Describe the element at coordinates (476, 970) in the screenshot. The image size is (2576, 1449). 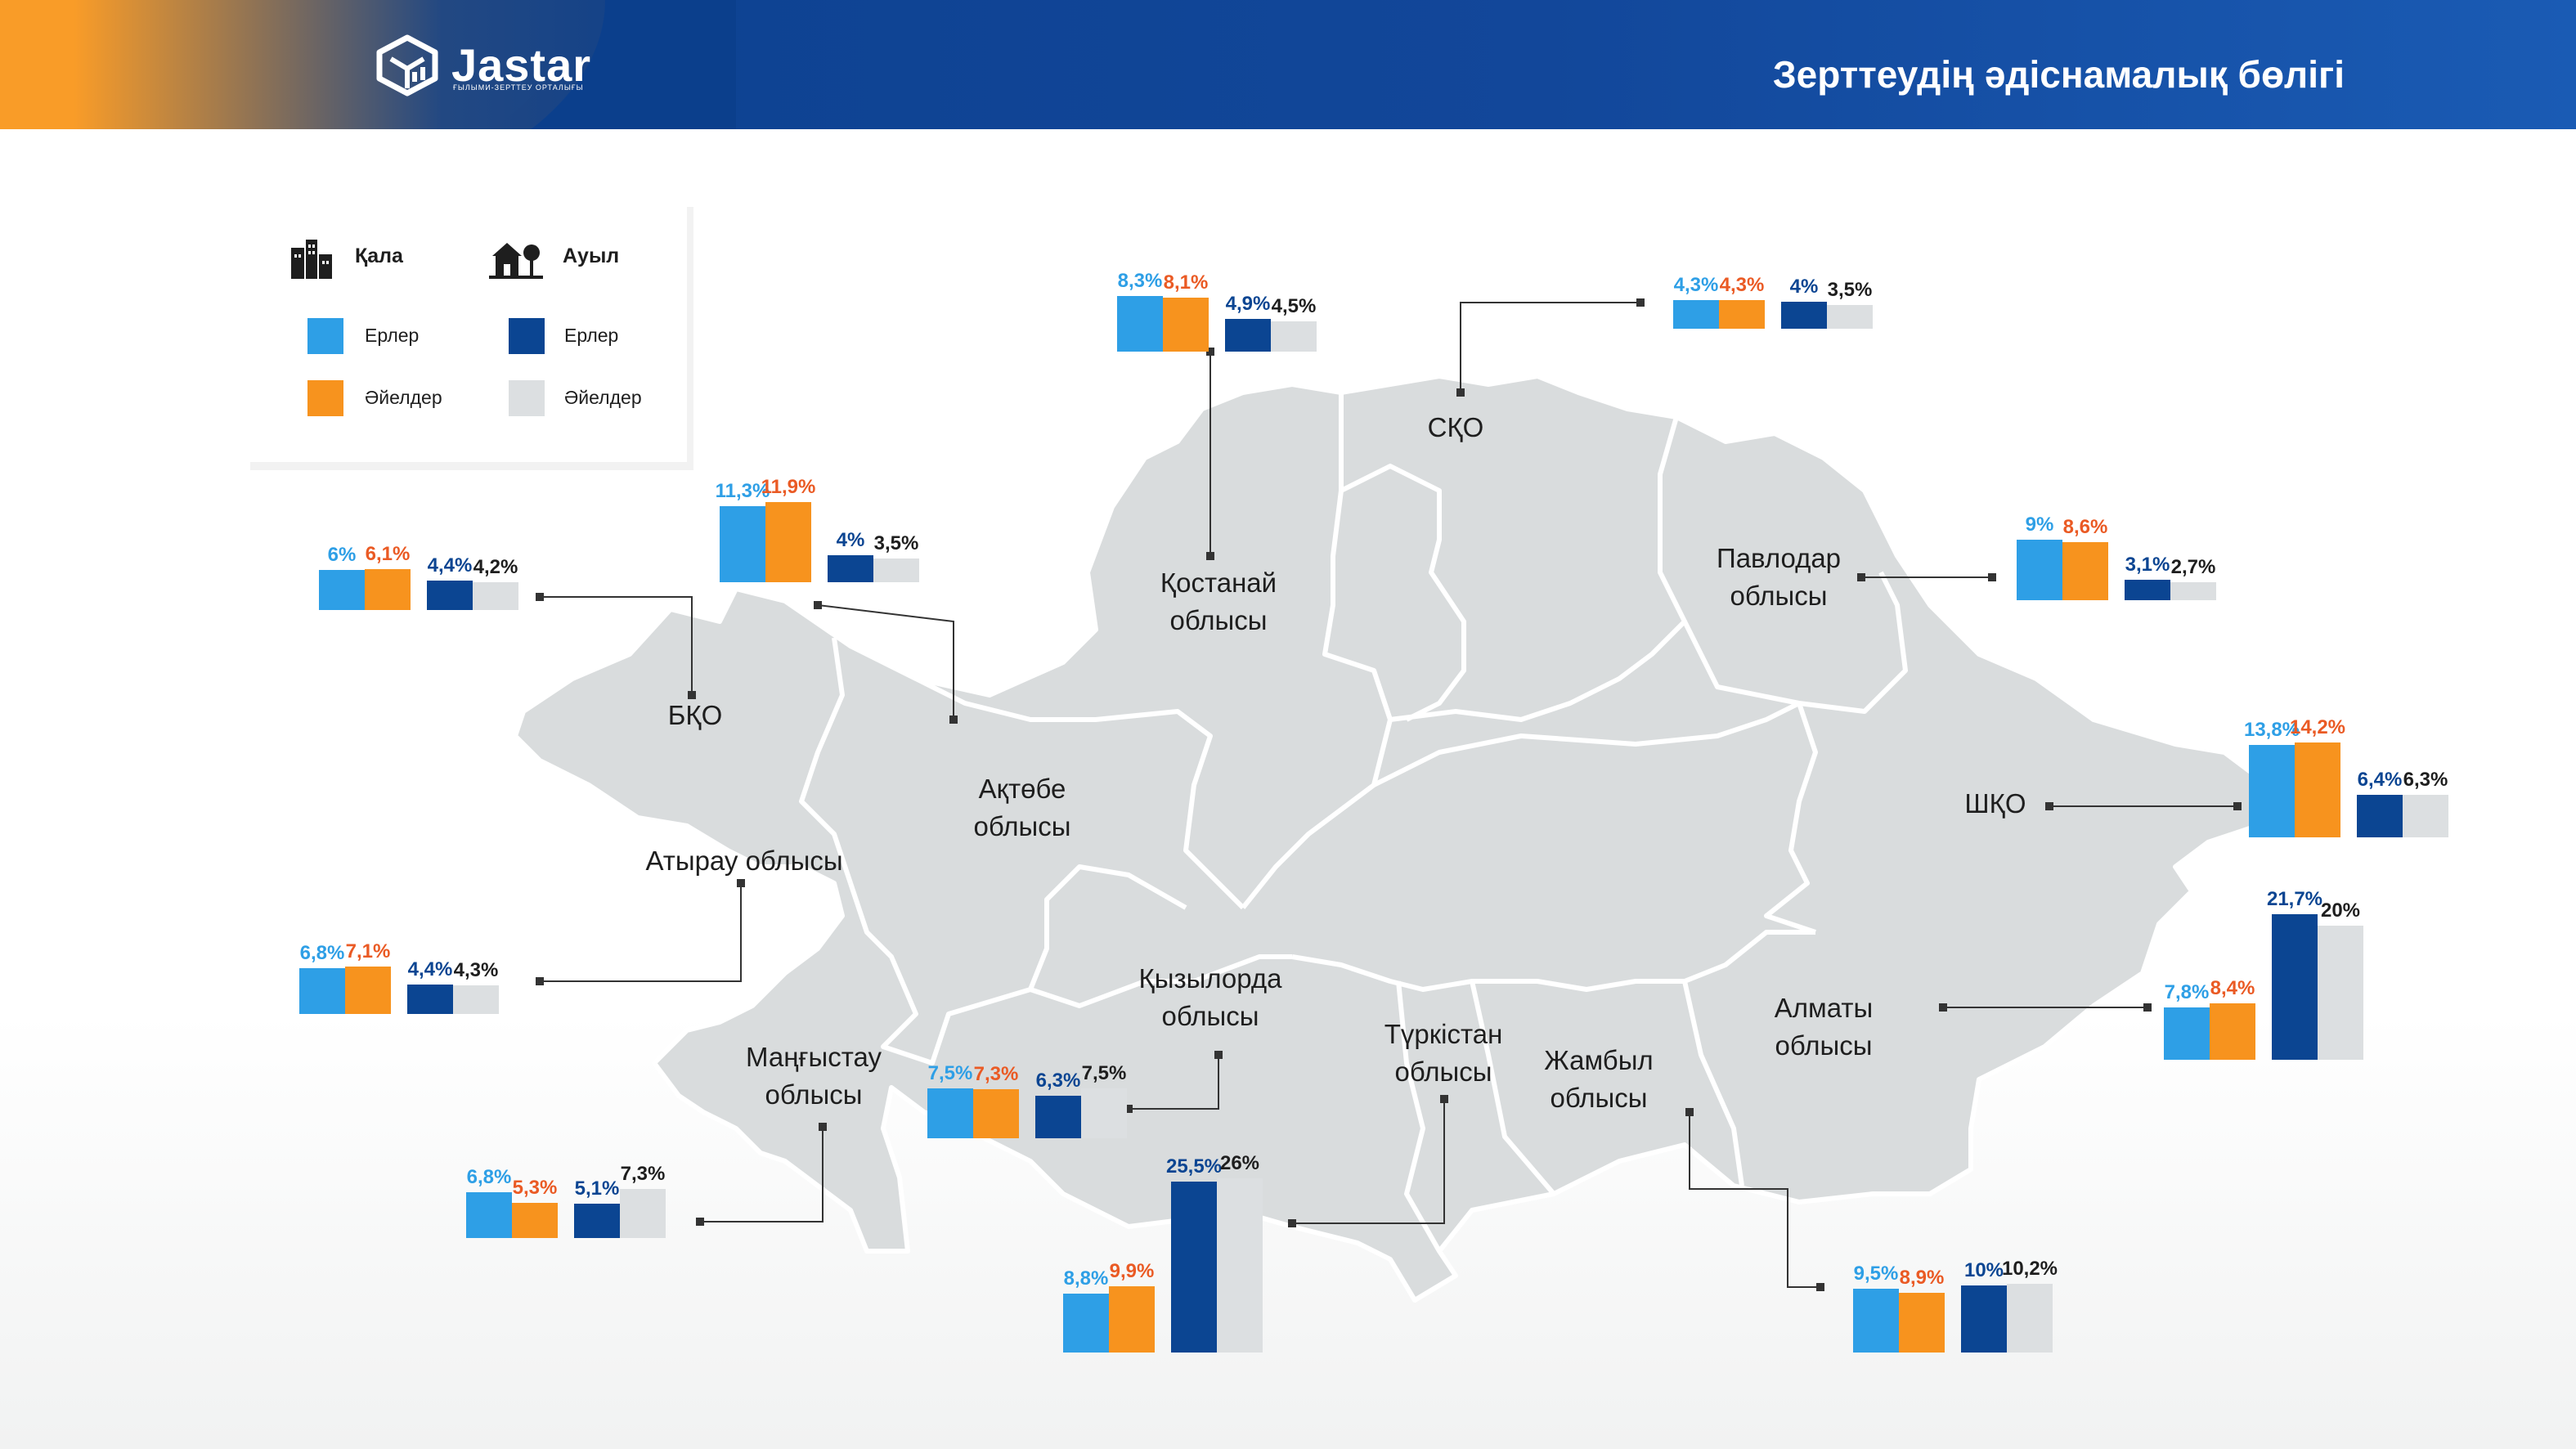
I see `value-label-atyrau-s3: 4,3%` at that location.